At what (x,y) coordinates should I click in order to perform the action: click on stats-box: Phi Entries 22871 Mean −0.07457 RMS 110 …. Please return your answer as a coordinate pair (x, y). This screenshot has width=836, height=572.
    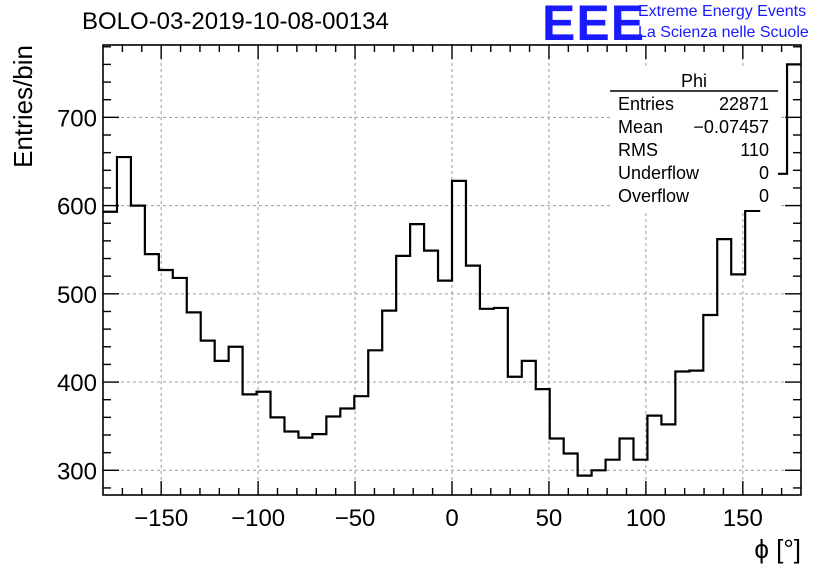
    Looking at the image, I should click on (694, 139).